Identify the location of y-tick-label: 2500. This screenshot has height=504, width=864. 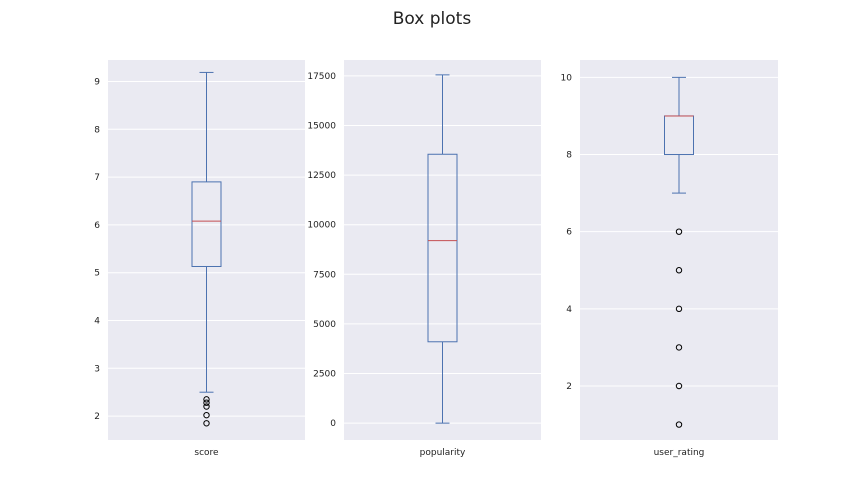
(324, 375).